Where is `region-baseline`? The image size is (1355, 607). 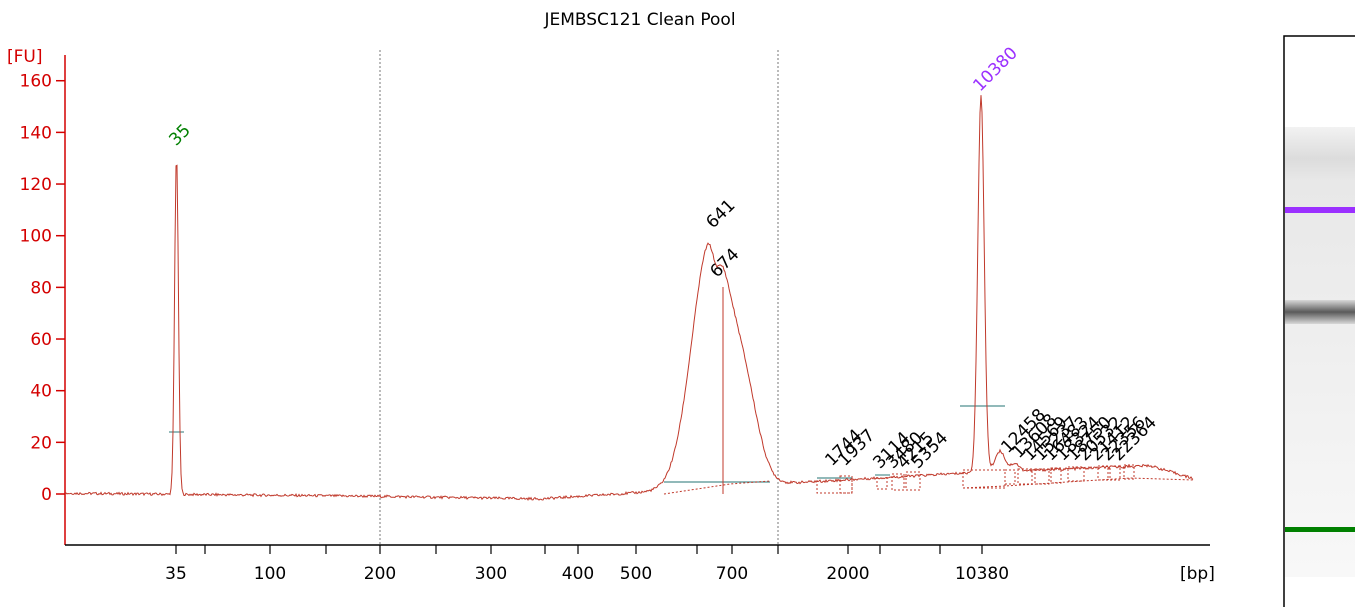
region-baseline is located at coordinates (1078, 483).